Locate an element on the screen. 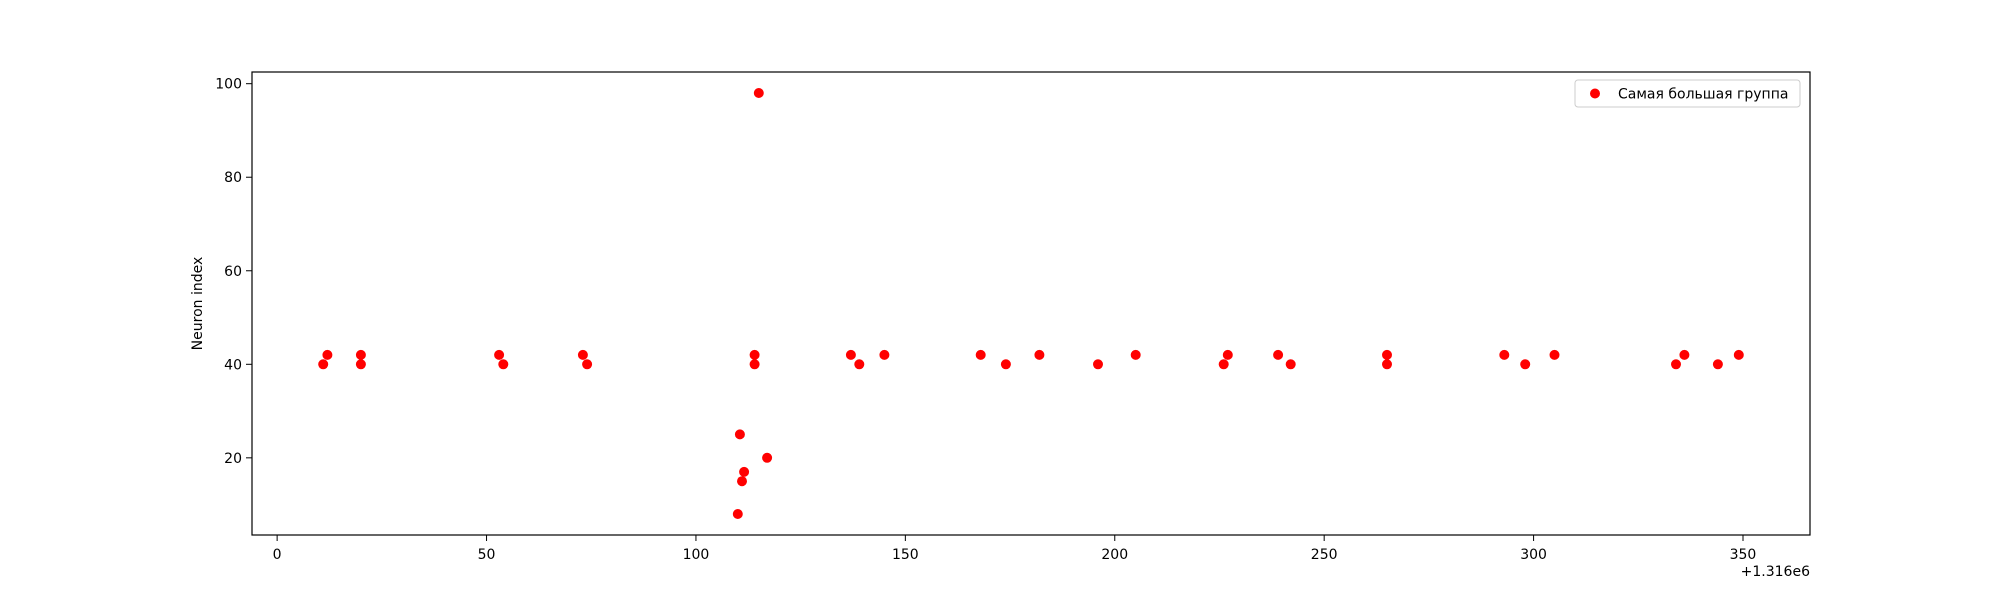 This screenshot has width=2000, height=600. legend-box is located at coordinates (1687, 93).